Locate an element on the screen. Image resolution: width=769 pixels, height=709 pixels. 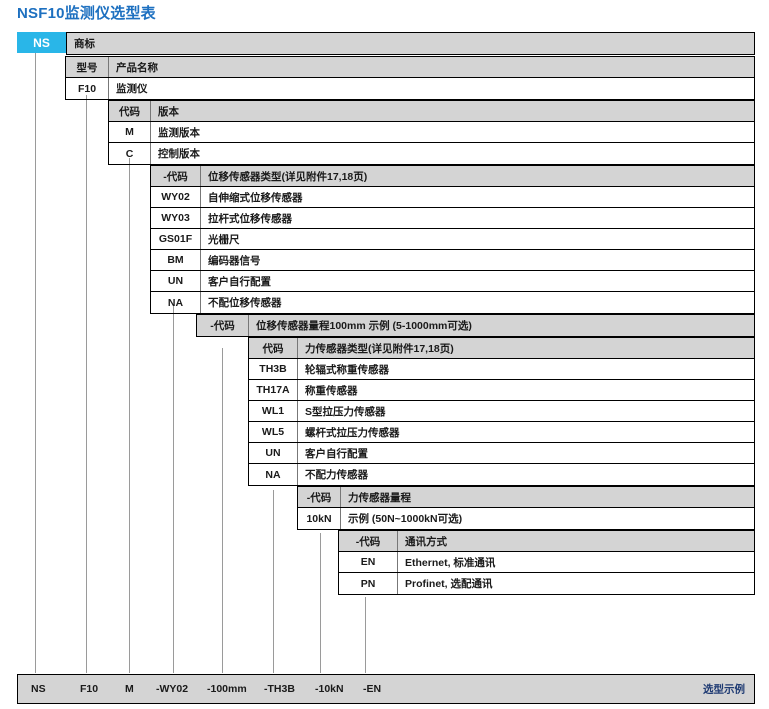
summary-token-comm: -EN is located at coordinates (372, 689).